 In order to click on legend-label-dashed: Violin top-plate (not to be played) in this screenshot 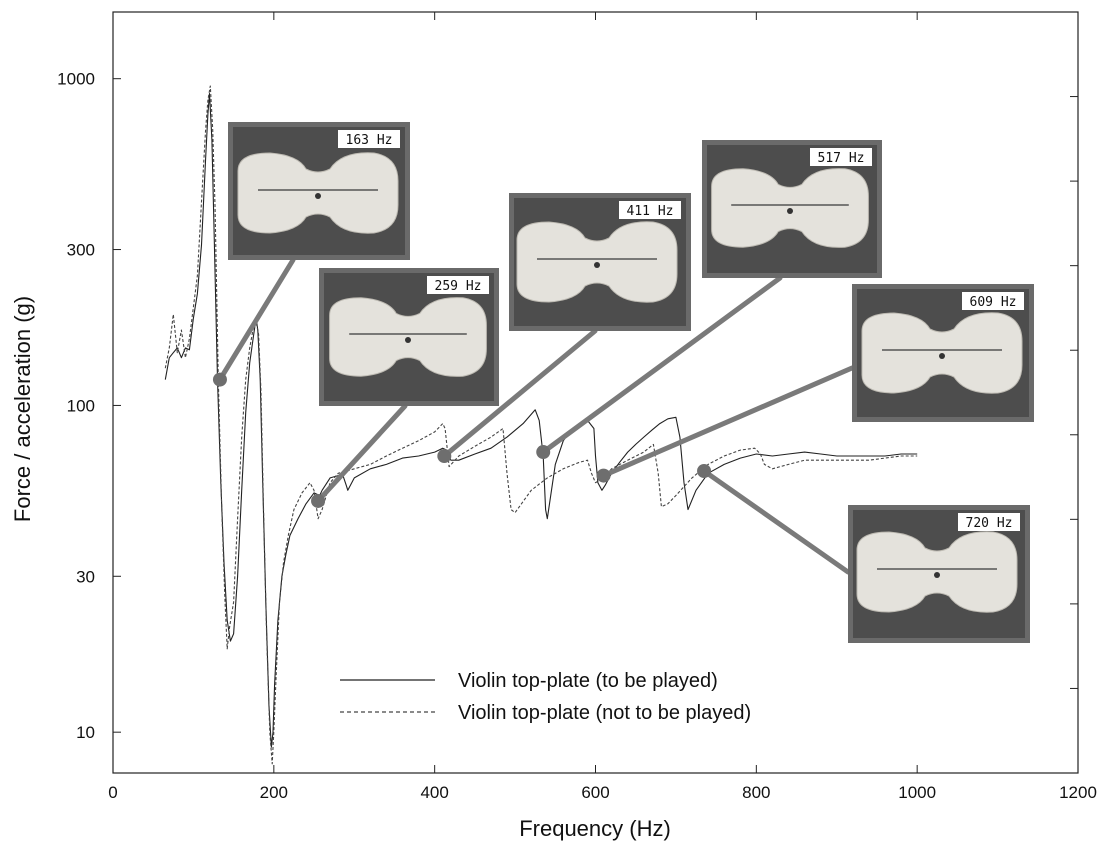, I will do `click(604, 713)`.